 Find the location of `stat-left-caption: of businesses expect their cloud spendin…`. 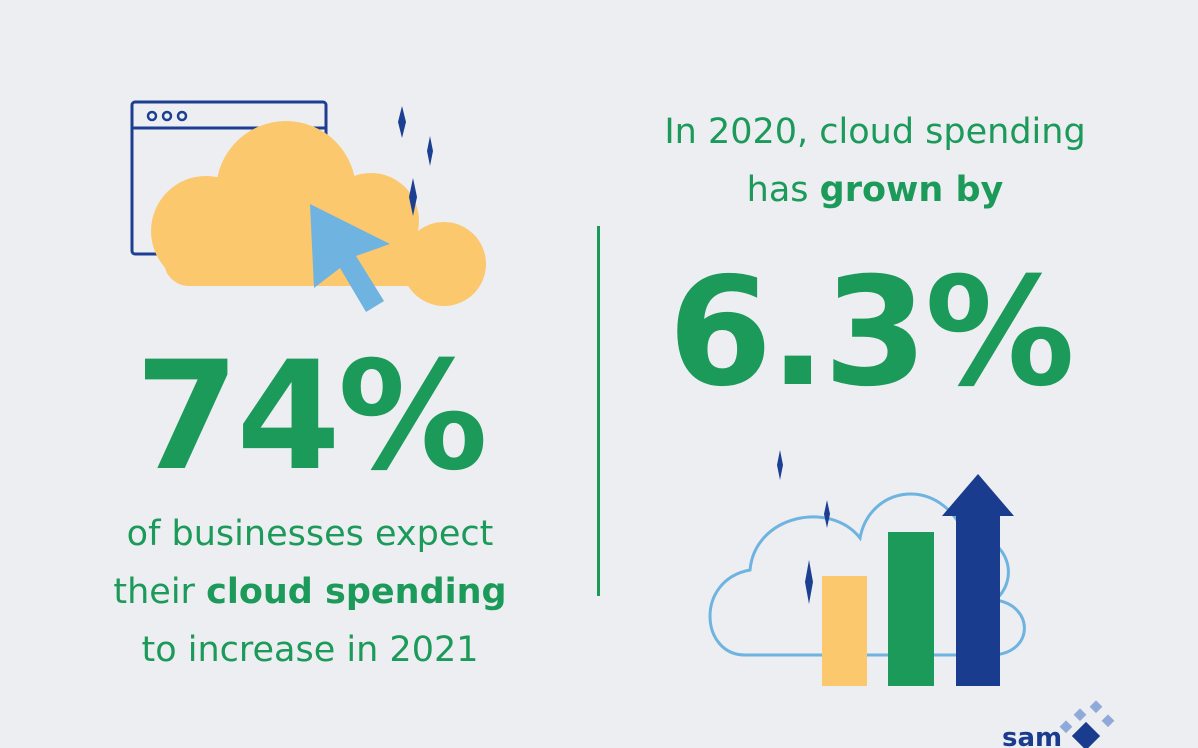

stat-left-caption: of businesses expect their cloud spendin… is located at coordinates (310, 592).